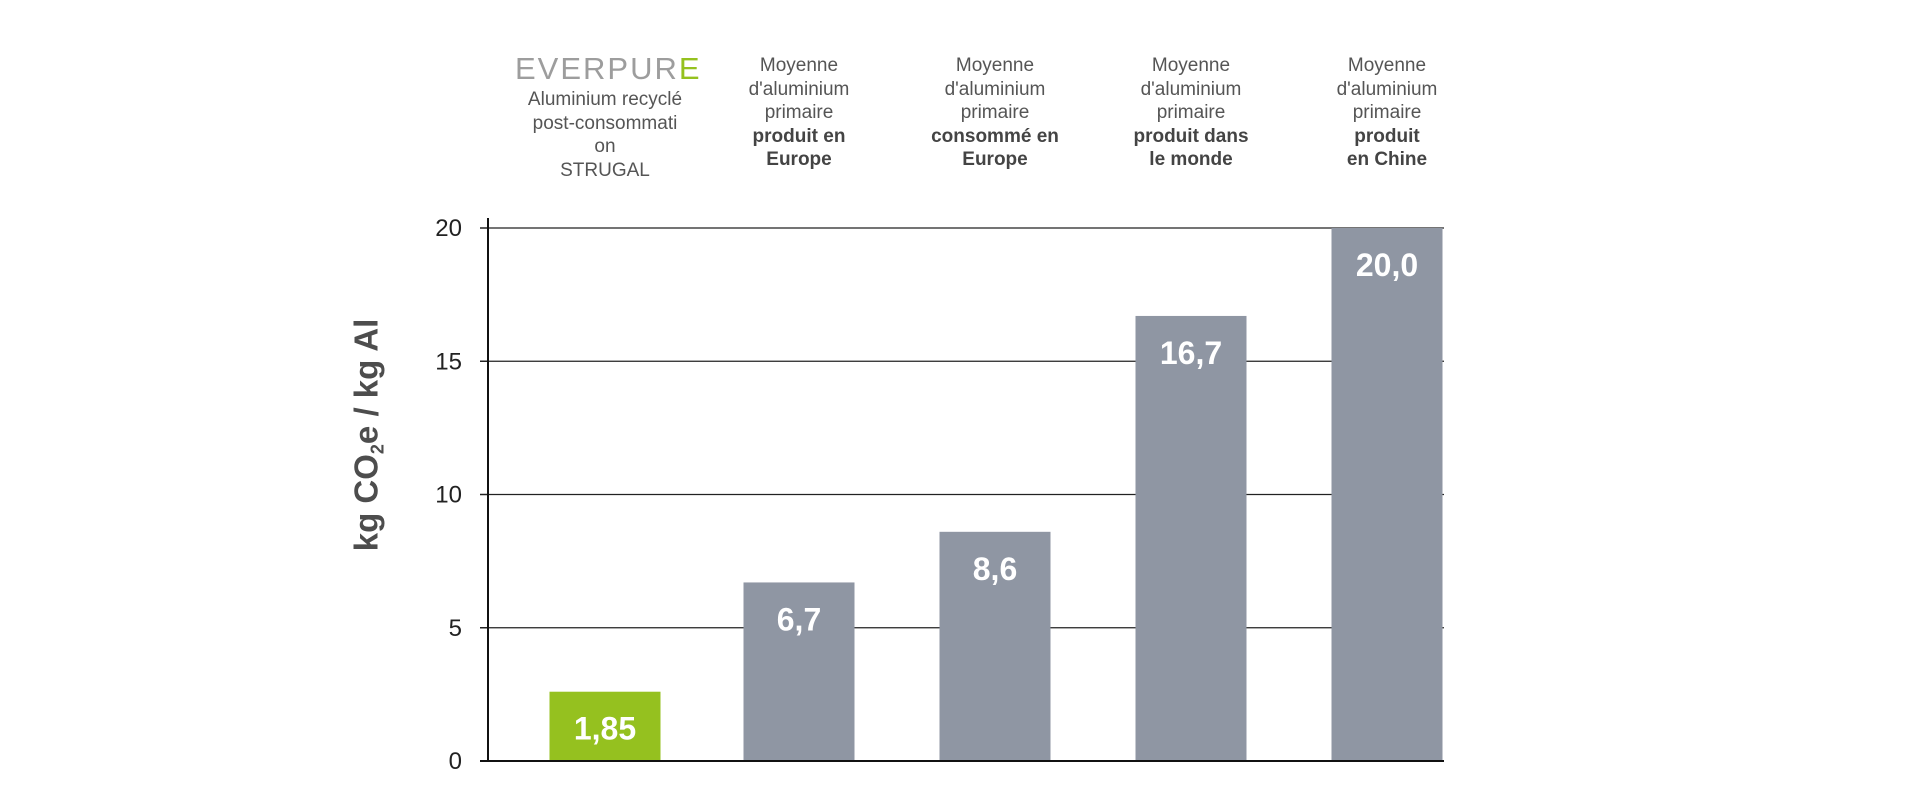 The width and height of the screenshot is (1921, 801). What do you see at coordinates (608, 68) in the screenshot?
I see `everpure-logo: EVERPURE` at bounding box center [608, 68].